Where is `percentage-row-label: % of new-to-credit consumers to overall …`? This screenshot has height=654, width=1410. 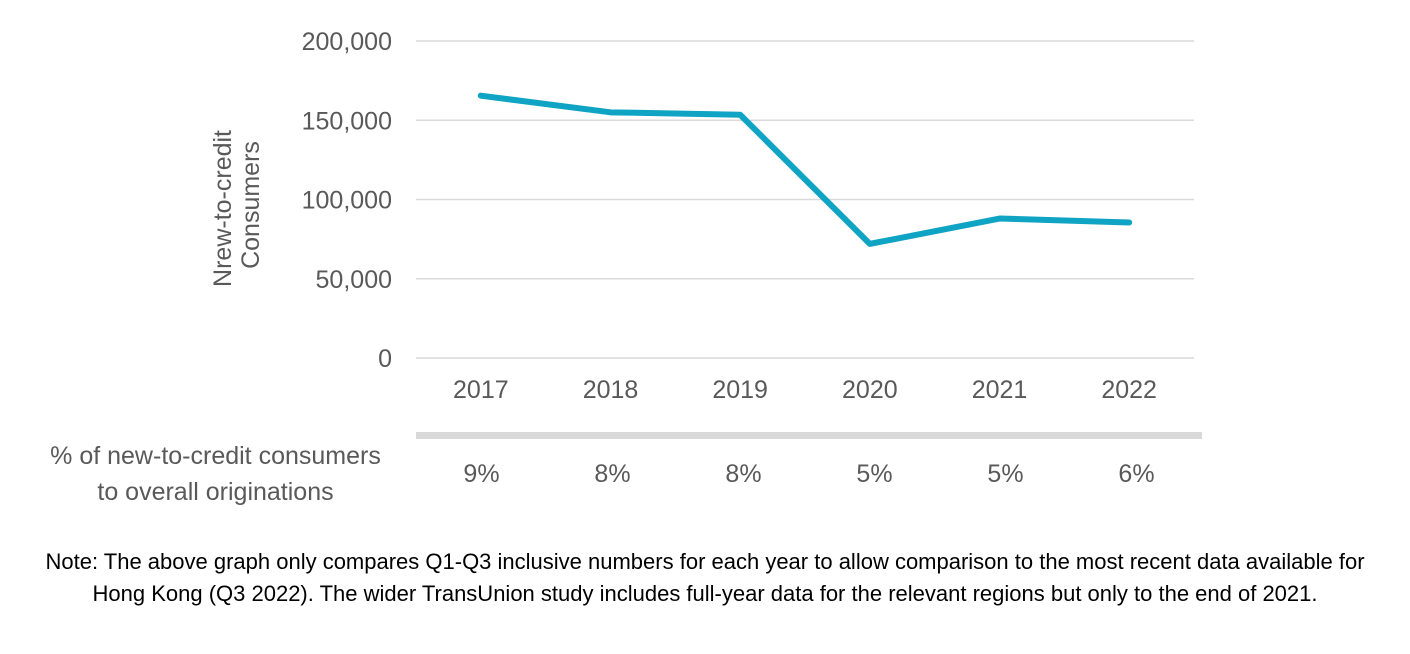 percentage-row-label: % of new-to-credit consumers to overall … is located at coordinates (215, 474).